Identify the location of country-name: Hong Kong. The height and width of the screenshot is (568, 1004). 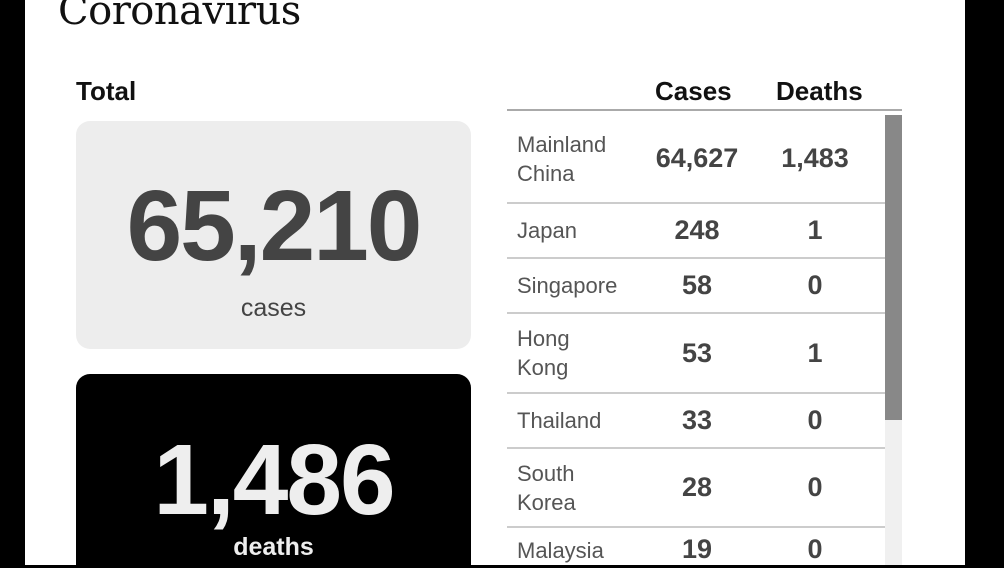
(543, 353).